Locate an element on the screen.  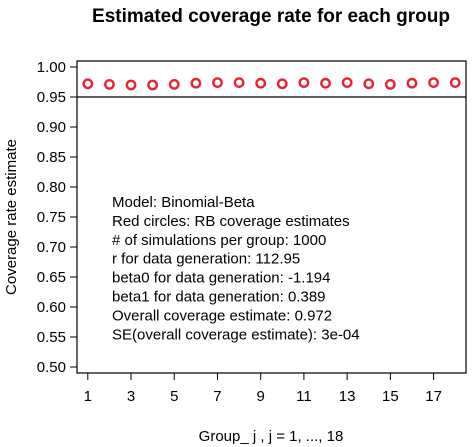
y-tick-label: 0.75 is located at coordinates (51, 217).